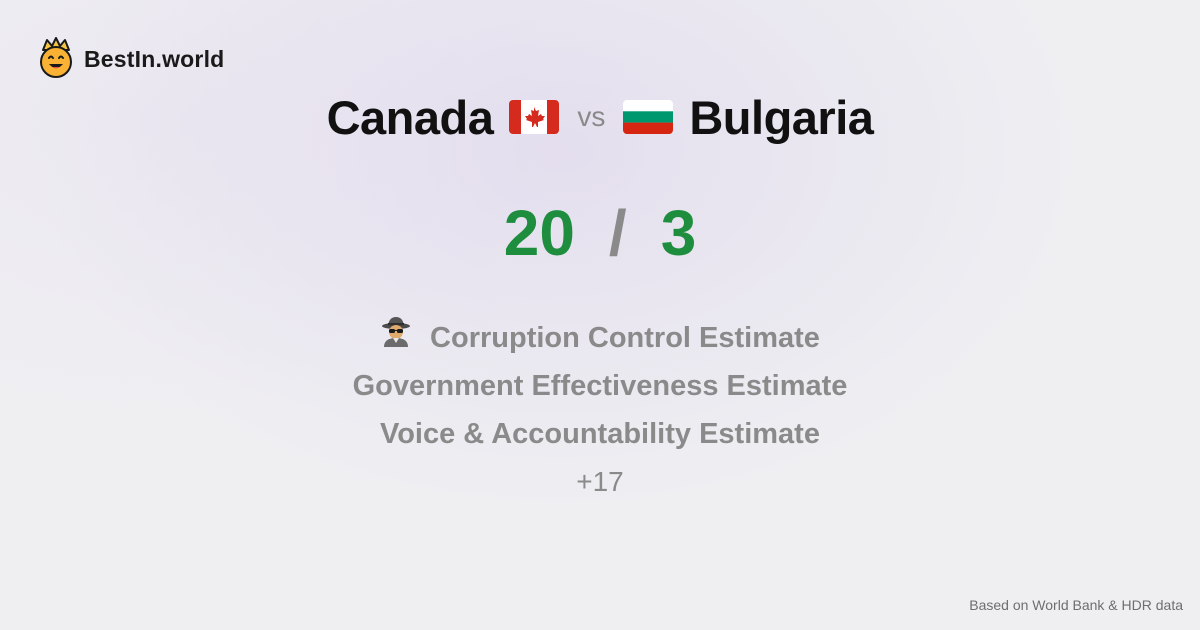  I want to click on country-a-name: Canada, so click(410, 117).